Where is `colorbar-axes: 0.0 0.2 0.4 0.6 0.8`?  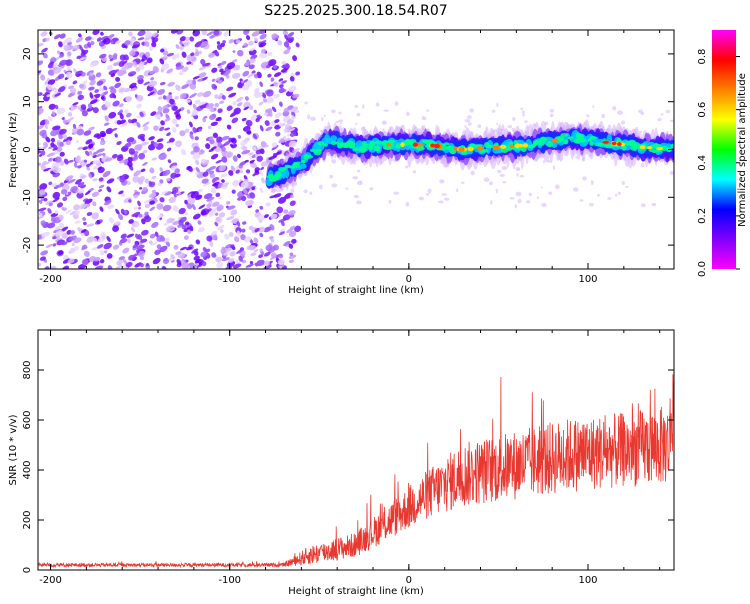 colorbar-axes: 0.0 0.2 0.4 0.6 0.8 is located at coordinates (718, 163).